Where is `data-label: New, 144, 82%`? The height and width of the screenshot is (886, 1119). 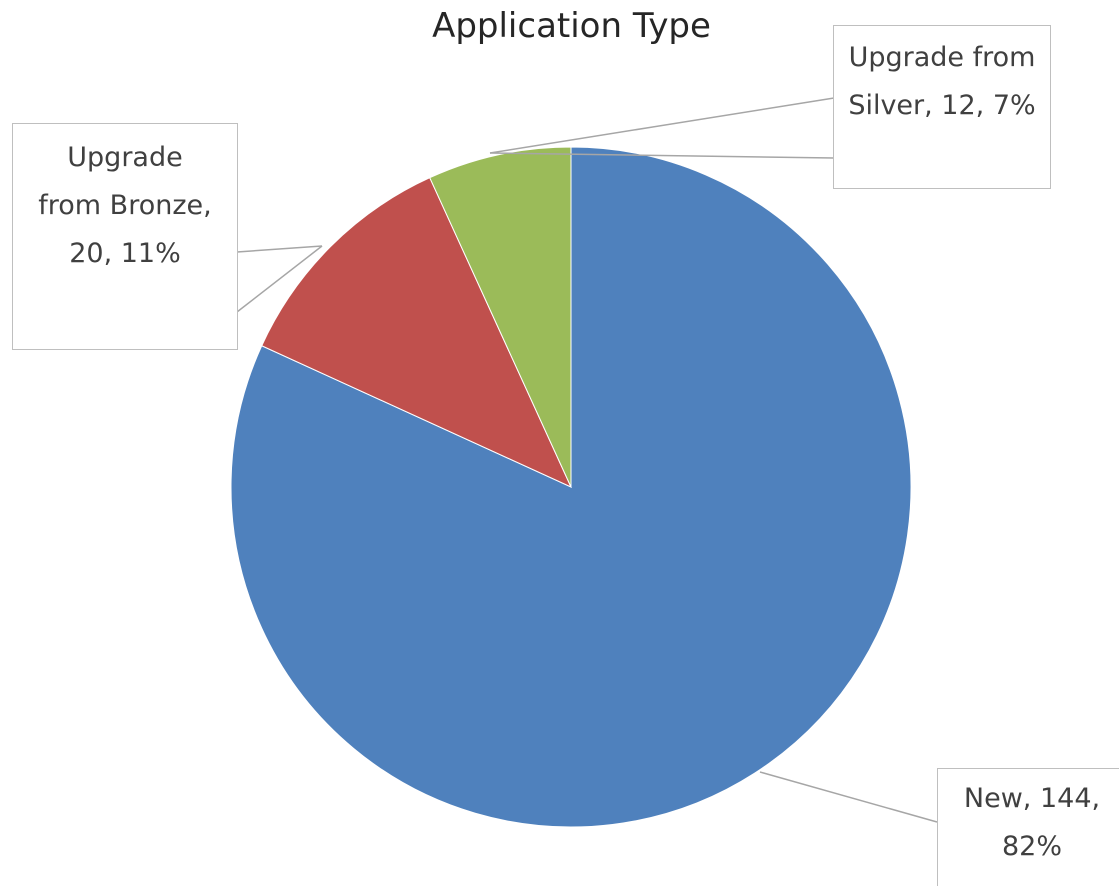
data-label: New, 144, 82% is located at coordinates (1028, 827).